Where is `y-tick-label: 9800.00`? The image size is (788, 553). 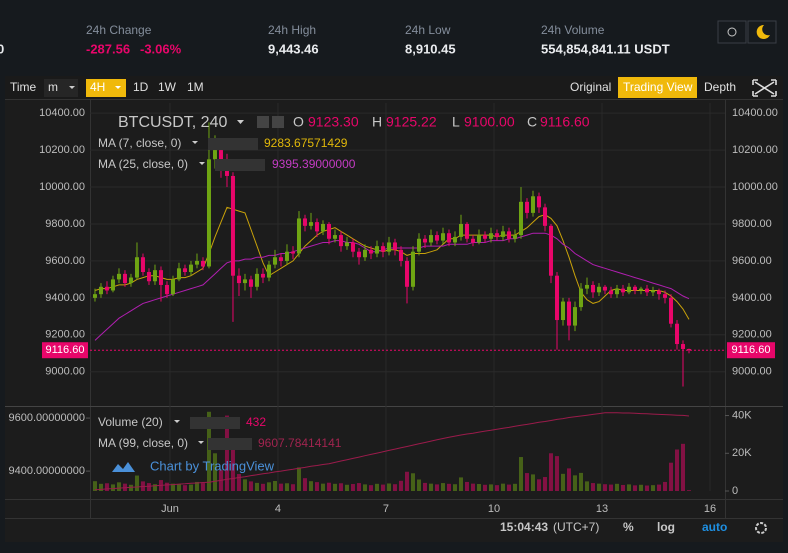 y-tick-label: 9800.00 is located at coordinates (65, 224).